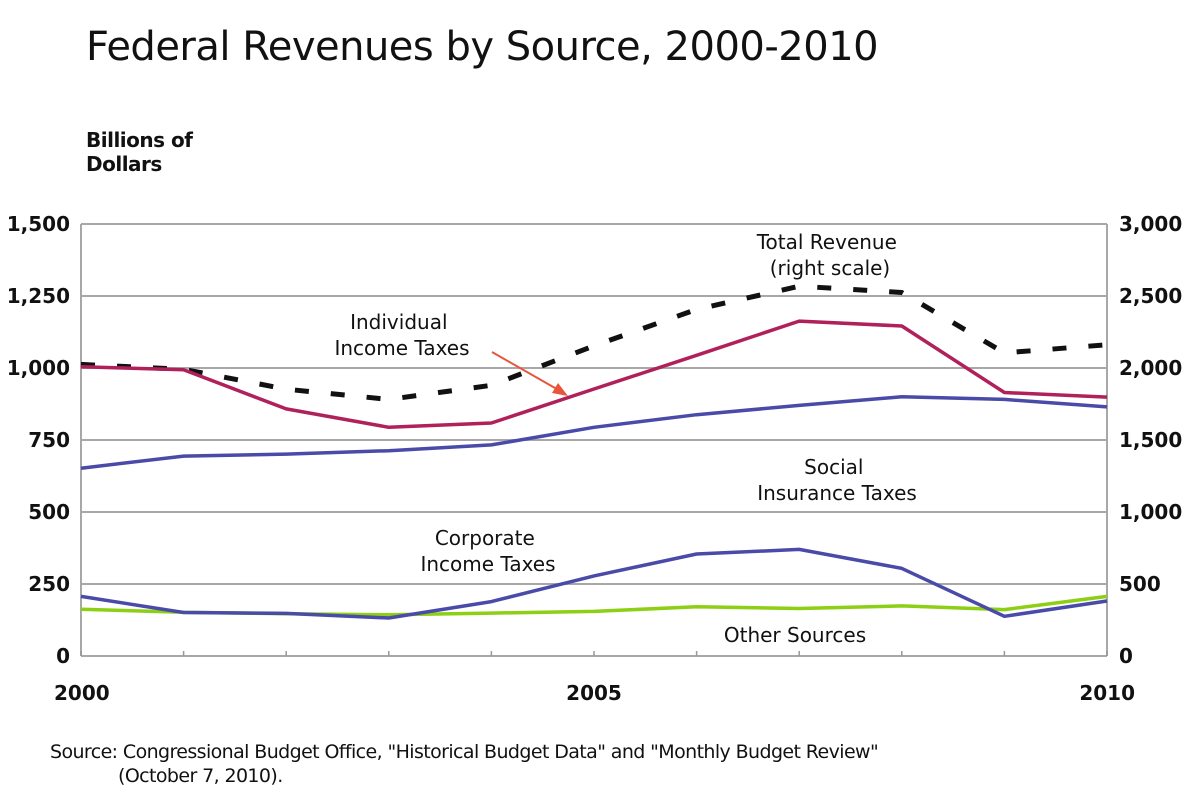 This screenshot has height=800, width=1200. I want to click on annotation-other-sources: Other Sources, so click(795, 635).